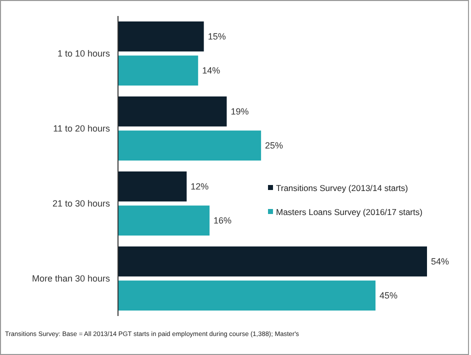 This screenshot has width=471, height=355. Describe the element at coordinates (81, 128) in the screenshot. I see `y-tick-label: 11 to 20 hours` at that location.